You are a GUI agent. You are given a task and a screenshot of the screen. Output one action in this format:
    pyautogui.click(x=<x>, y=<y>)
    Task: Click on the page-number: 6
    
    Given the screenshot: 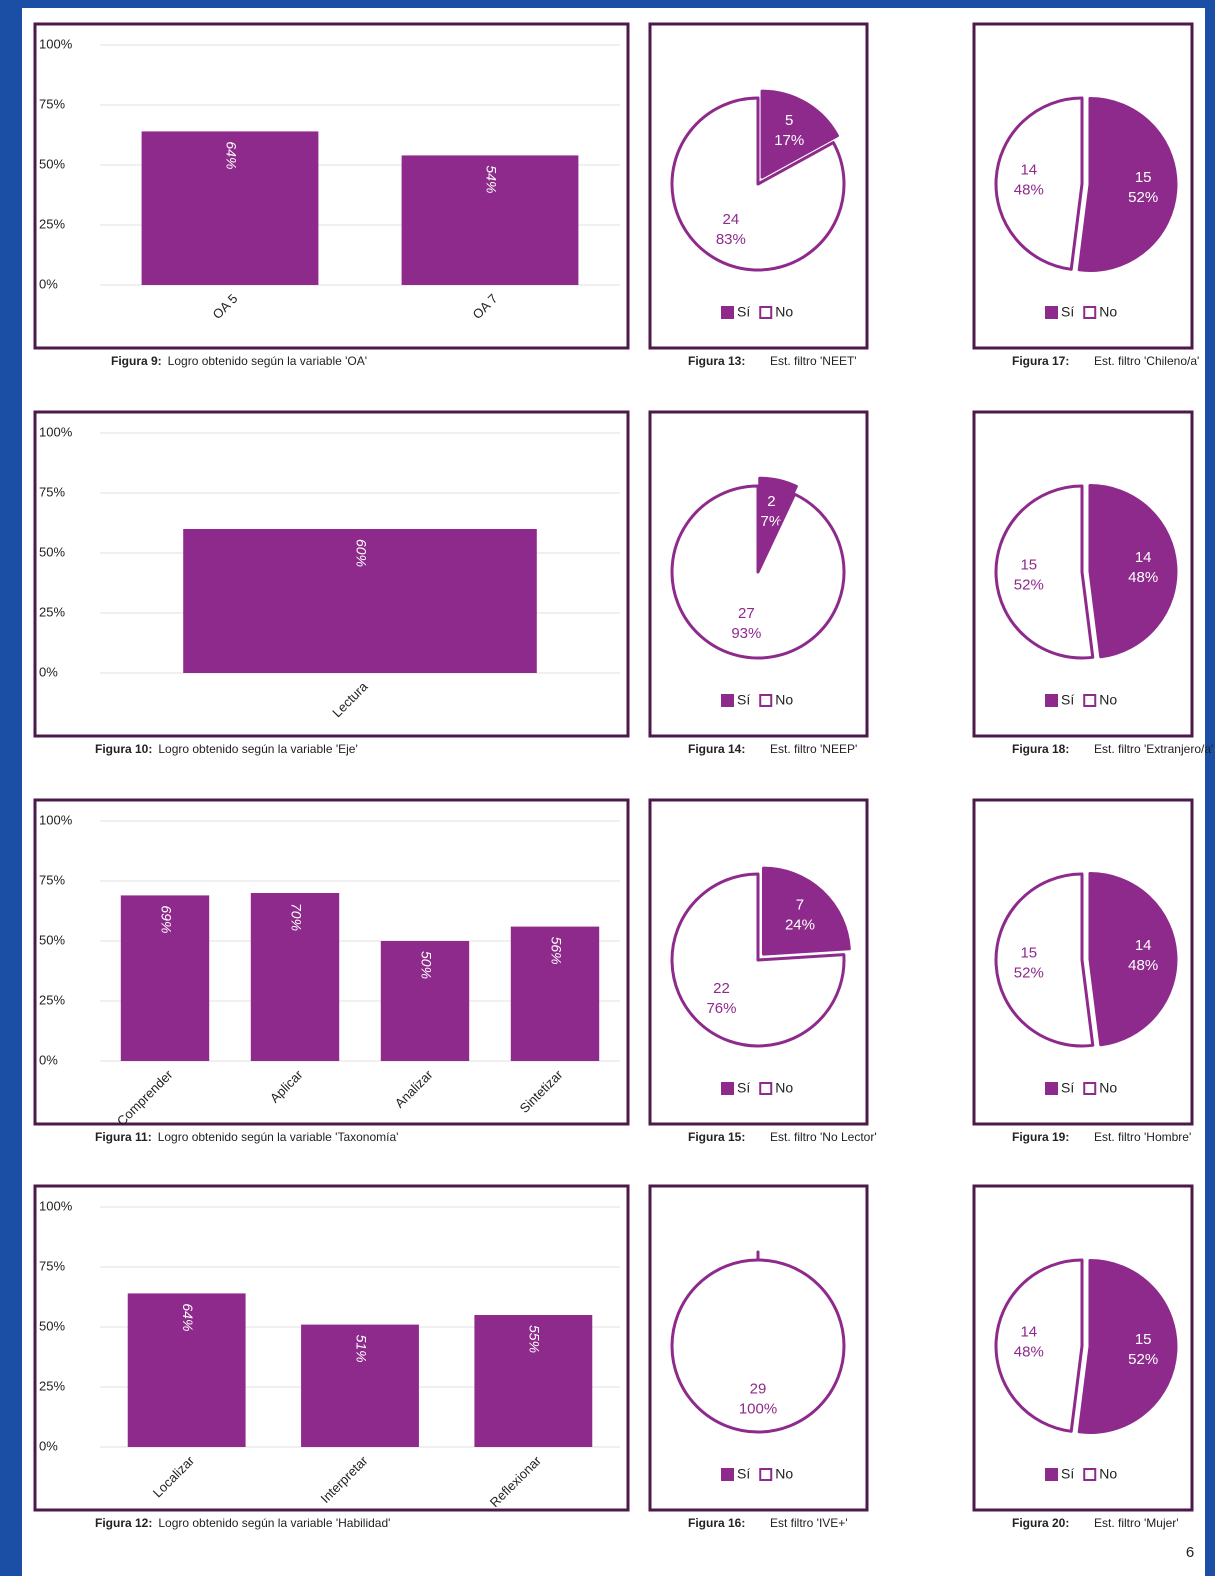 What is the action you would take?
    pyautogui.click(x=1190, y=1552)
    